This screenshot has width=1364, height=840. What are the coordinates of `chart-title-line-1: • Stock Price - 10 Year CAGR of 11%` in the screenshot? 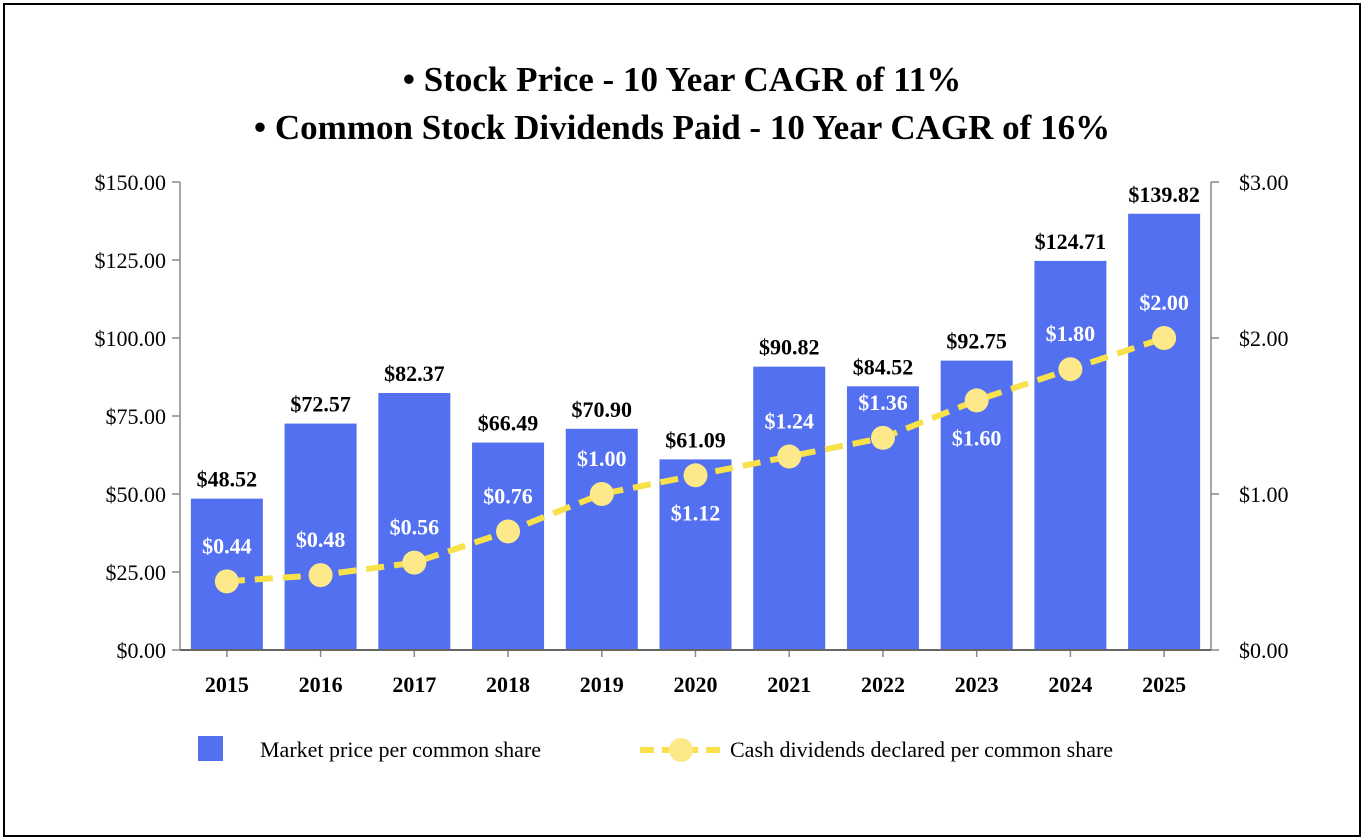 It's located at (682, 79).